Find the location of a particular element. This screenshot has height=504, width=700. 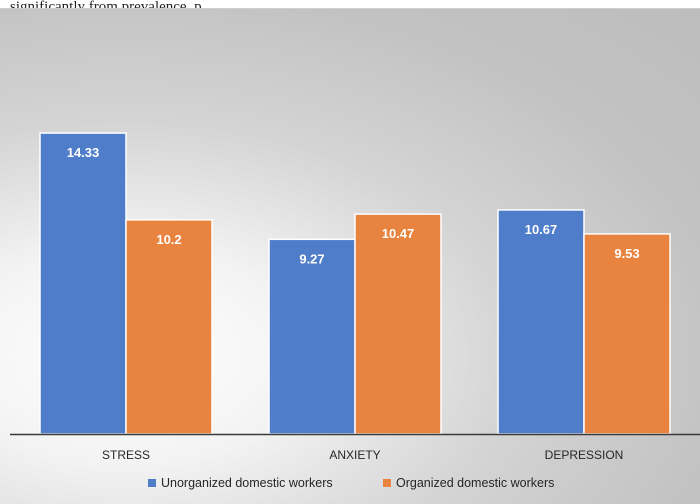

data-label-stress-s2: 10.2 is located at coordinates (168, 239).